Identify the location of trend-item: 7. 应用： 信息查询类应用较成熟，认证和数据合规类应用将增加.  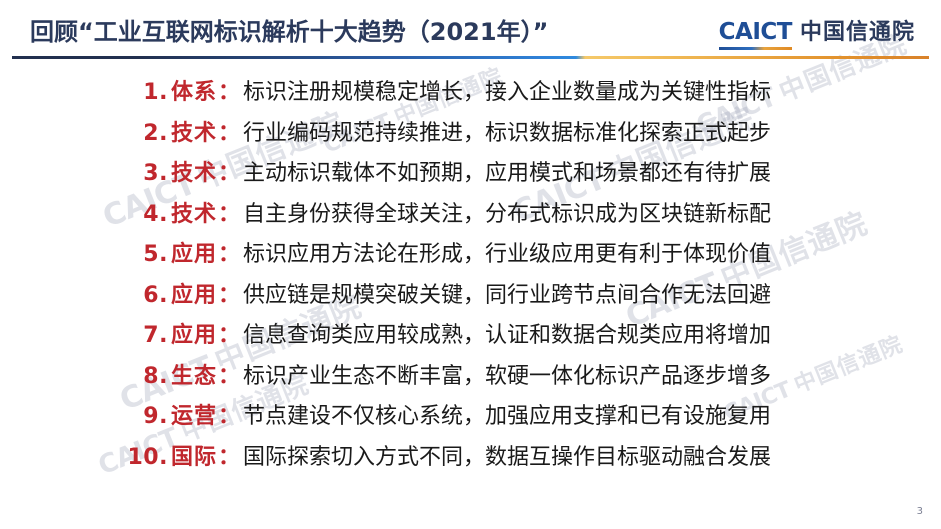
(470, 337).